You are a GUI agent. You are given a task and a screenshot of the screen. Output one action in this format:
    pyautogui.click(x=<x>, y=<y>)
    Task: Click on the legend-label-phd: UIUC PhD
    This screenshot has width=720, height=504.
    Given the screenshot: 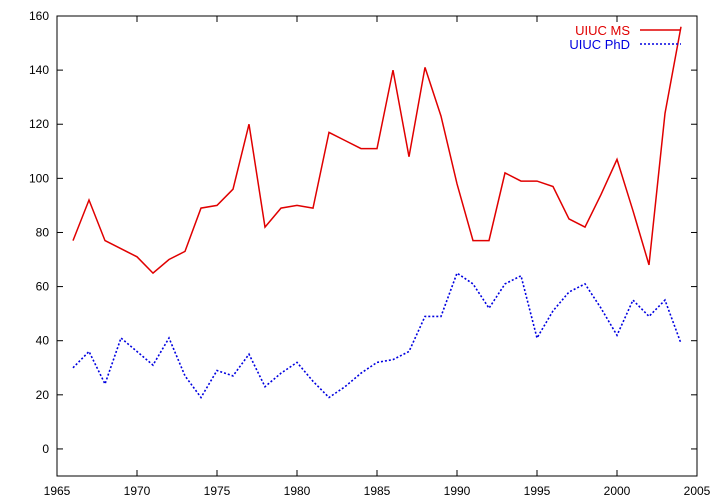 What is the action you would take?
    pyautogui.click(x=599, y=44)
    